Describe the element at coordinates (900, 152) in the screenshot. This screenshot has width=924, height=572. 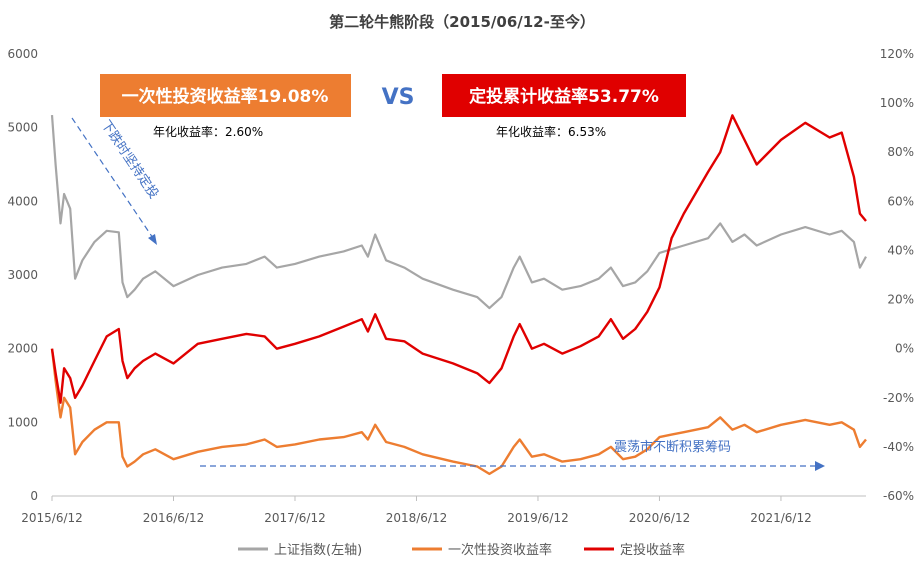
I see `y-right-tick-label: 80%` at that location.